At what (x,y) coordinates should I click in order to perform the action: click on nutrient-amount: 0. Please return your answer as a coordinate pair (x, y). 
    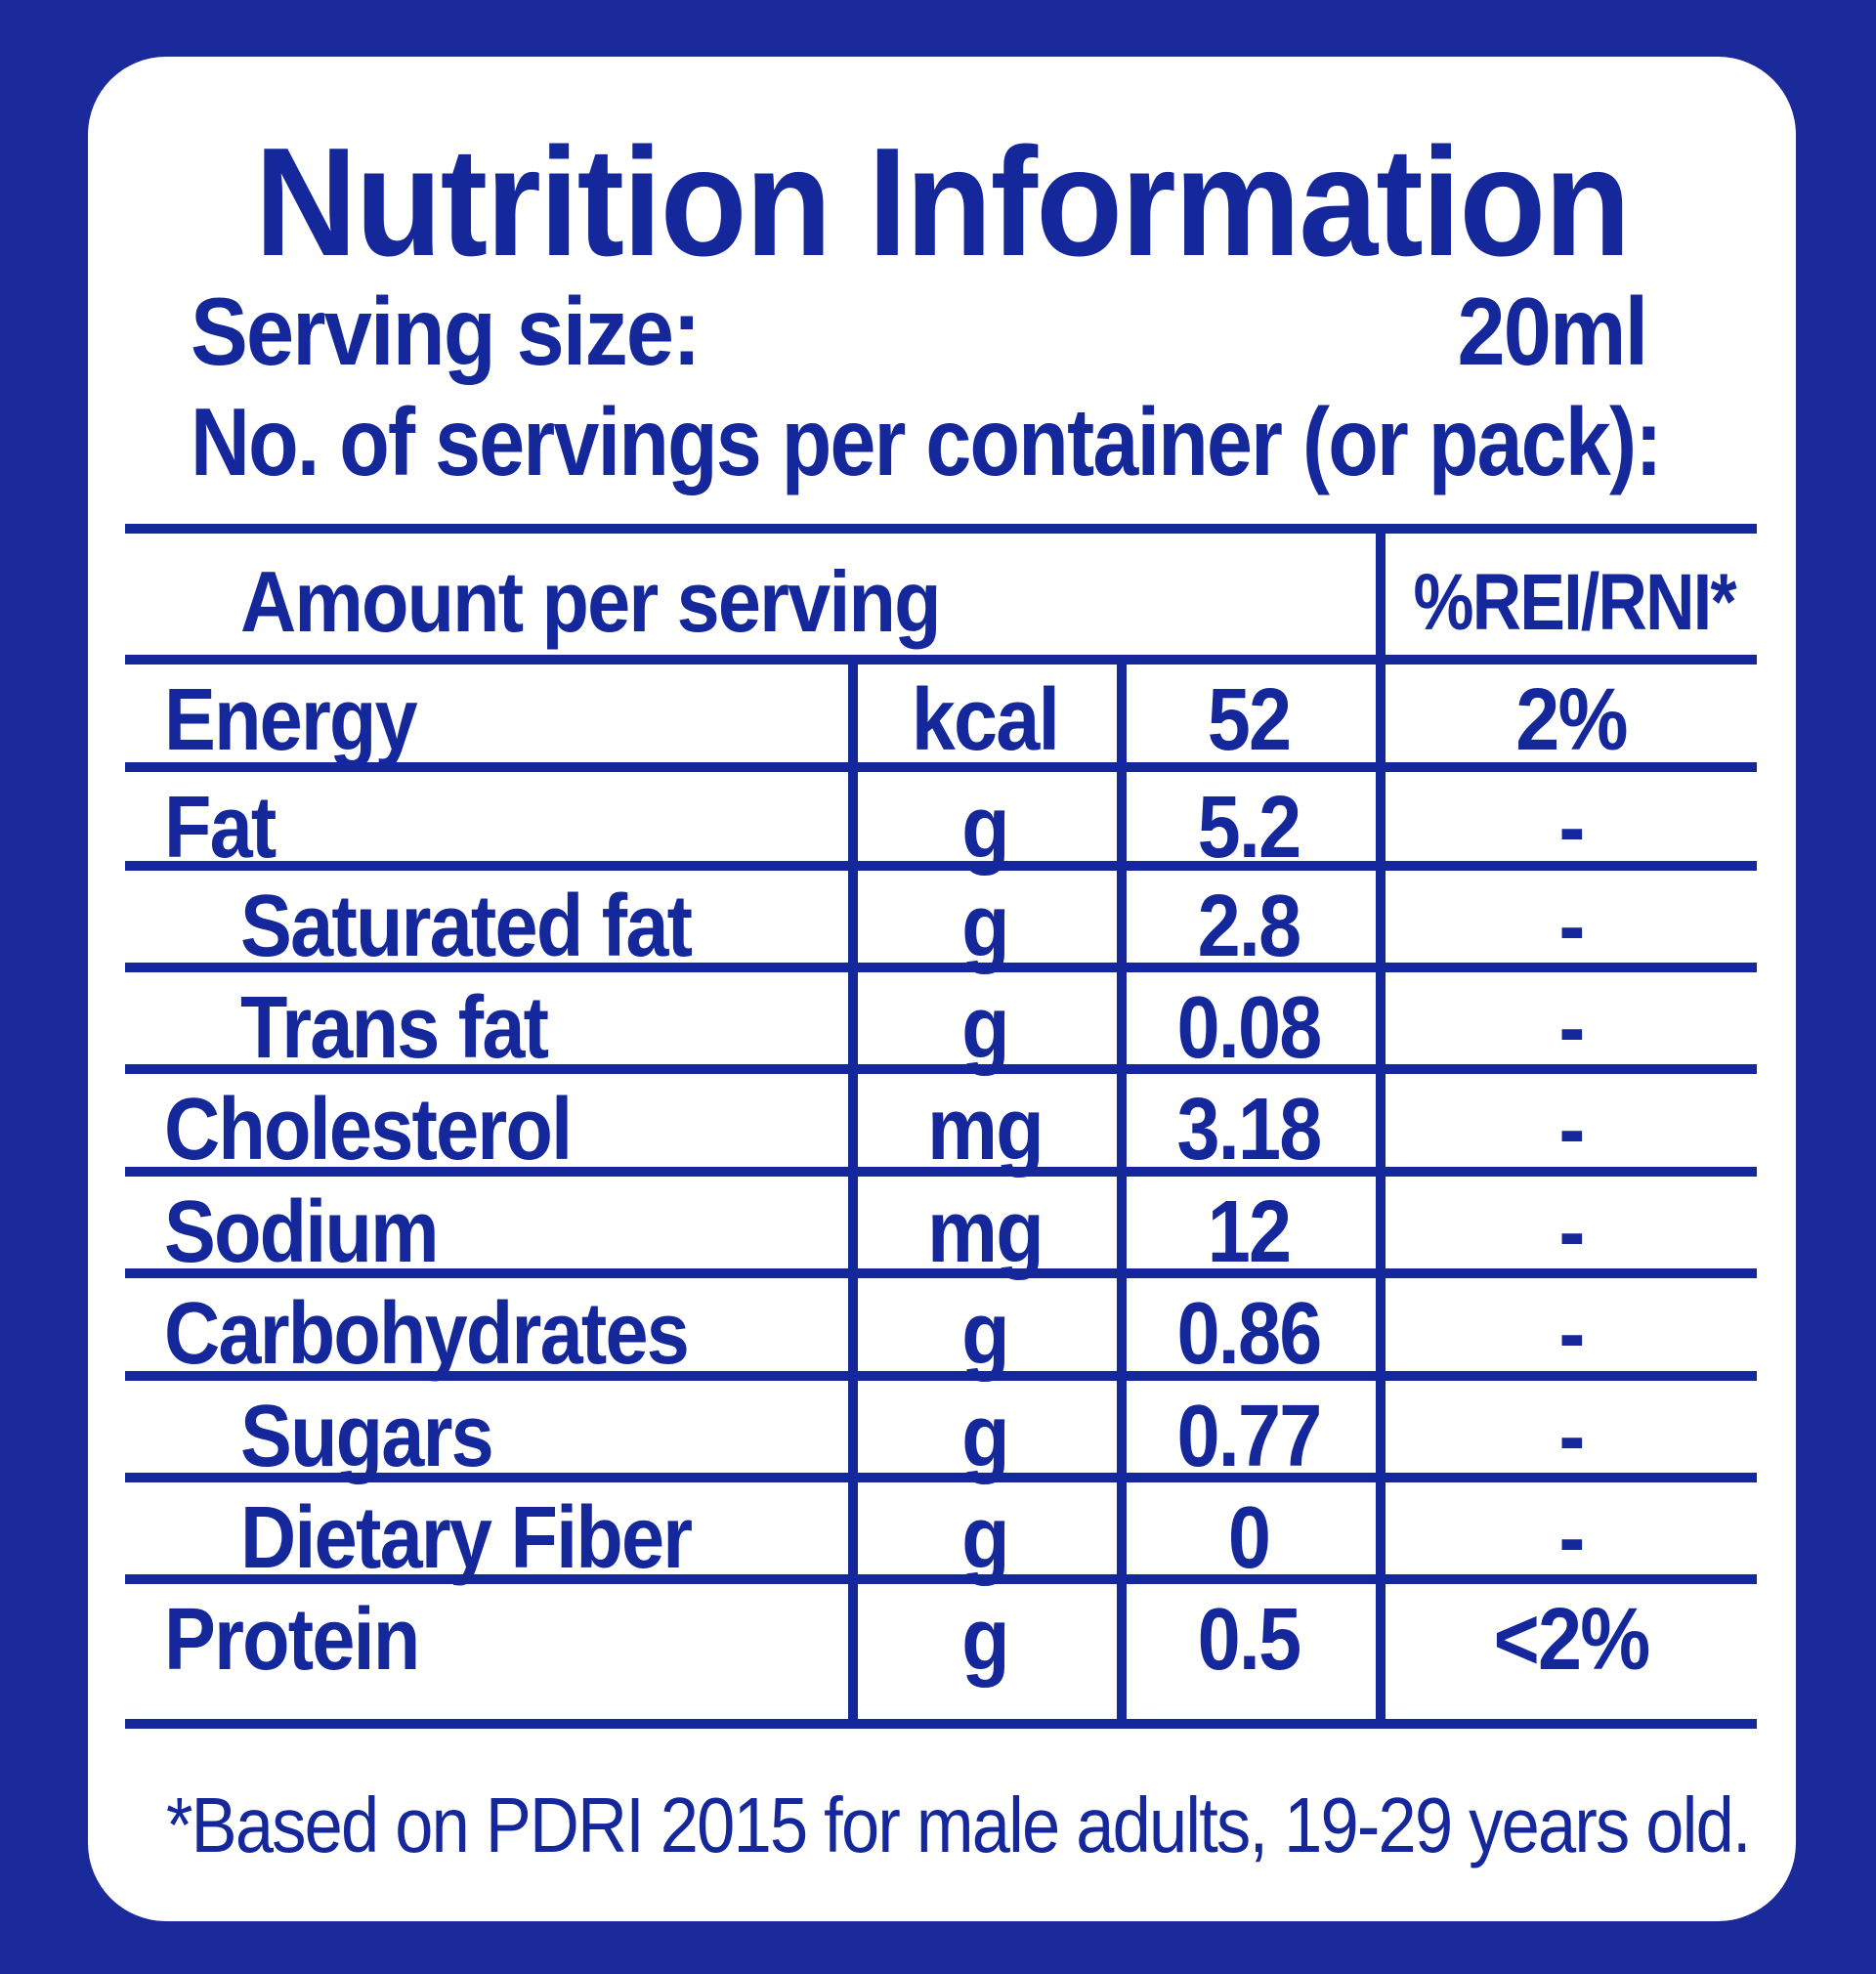
    Looking at the image, I should click on (1249, 1538).